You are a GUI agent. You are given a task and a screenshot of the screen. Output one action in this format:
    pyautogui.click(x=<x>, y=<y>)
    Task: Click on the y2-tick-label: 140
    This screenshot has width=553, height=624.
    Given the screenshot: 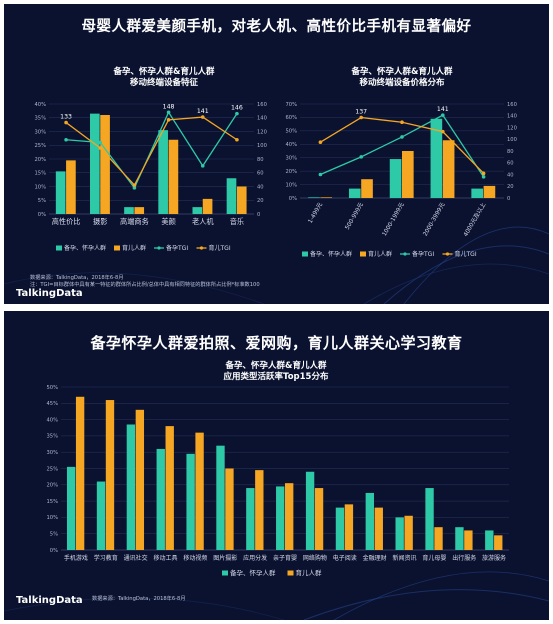 What is the action you would take?
    pyautogui.click(x=512, y=117)
    